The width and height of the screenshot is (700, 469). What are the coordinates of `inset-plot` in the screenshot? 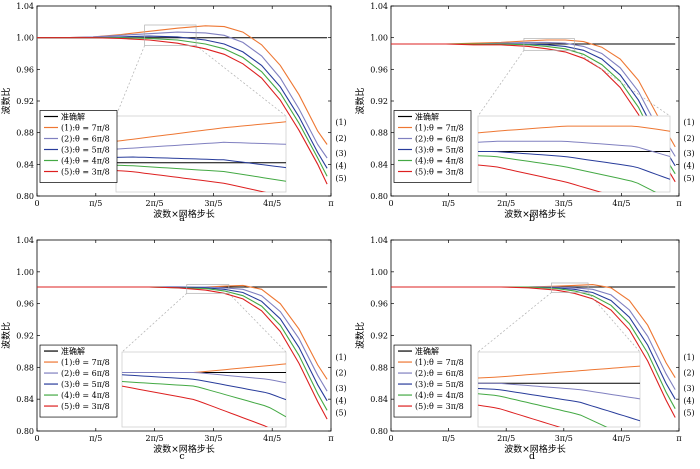 It's located at (559, 389).